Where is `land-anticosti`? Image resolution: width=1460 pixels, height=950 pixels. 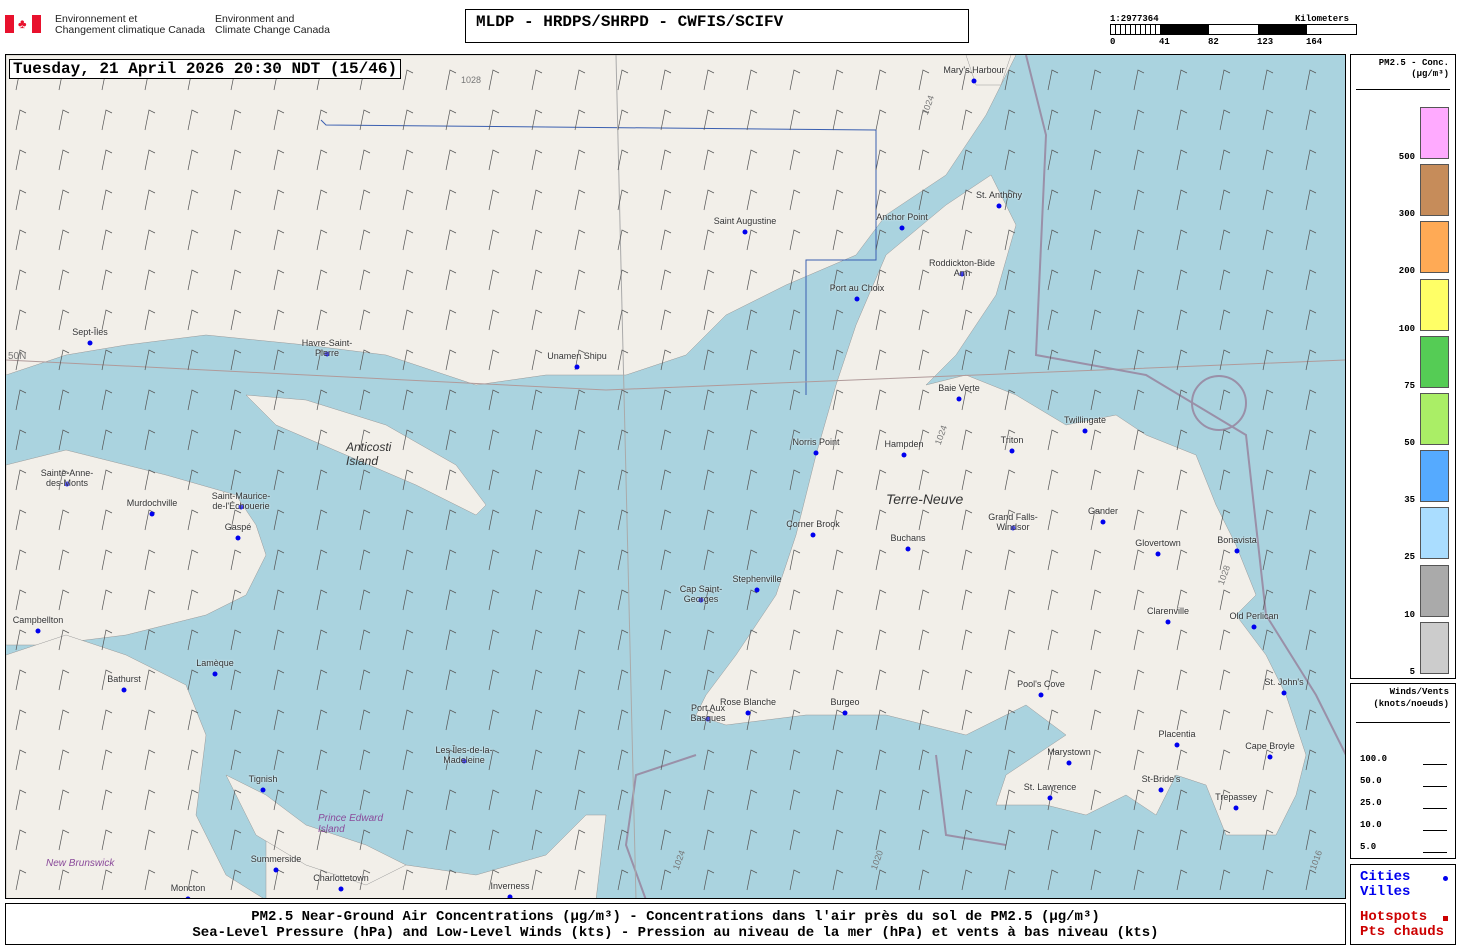
land-anticosti is located at coordinates (366, 455).